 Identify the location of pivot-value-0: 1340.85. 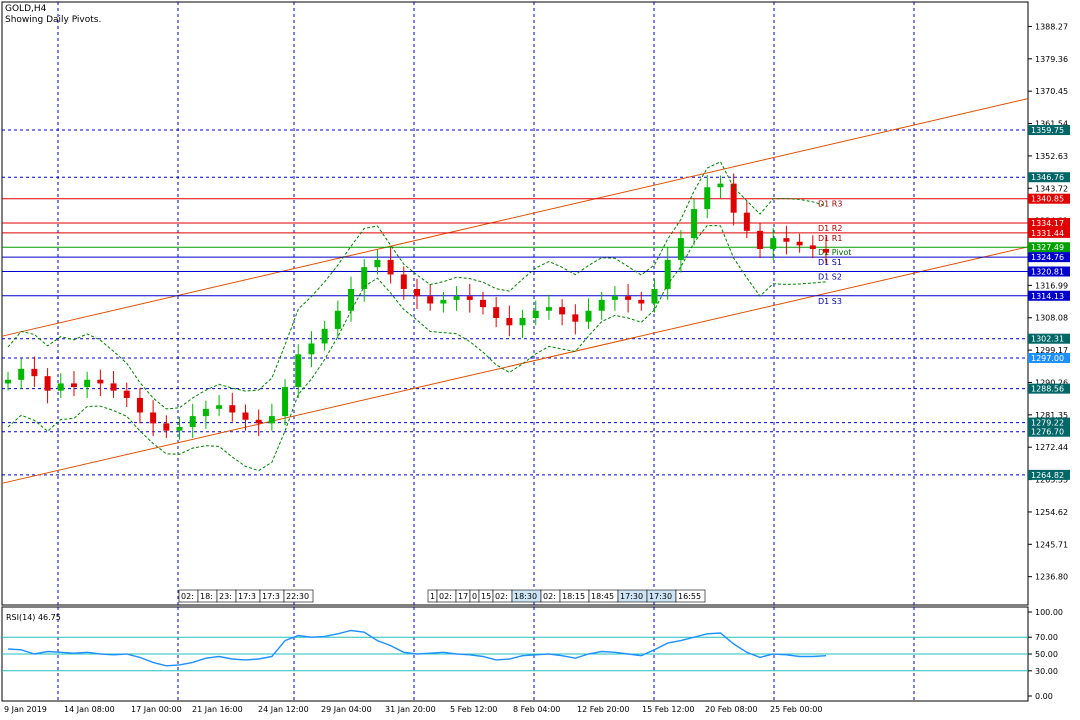
(1047, 199).